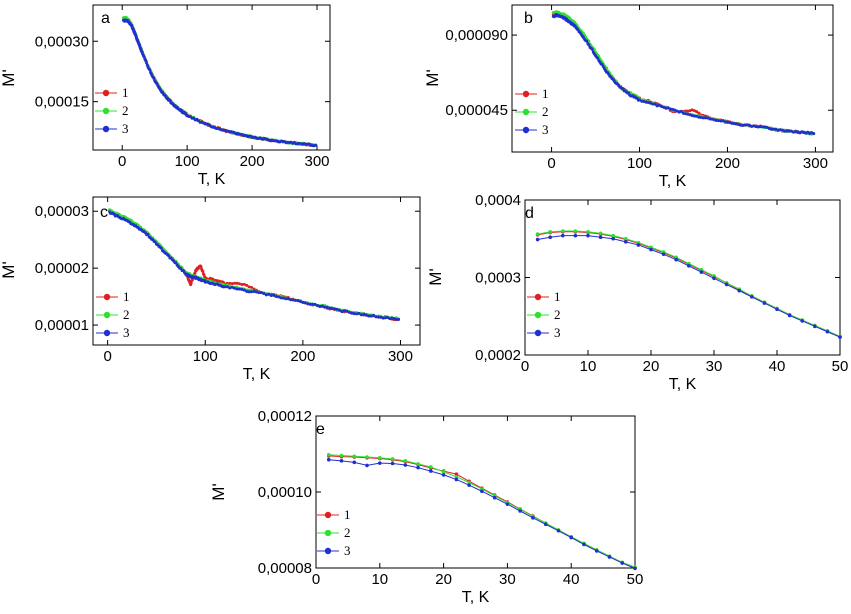 Image resolution: width=851 pixels, height=614 pixels. Describe the element at coordinates (316, 161) in the screenshot. I see `x-tick-label: 300` at that location.